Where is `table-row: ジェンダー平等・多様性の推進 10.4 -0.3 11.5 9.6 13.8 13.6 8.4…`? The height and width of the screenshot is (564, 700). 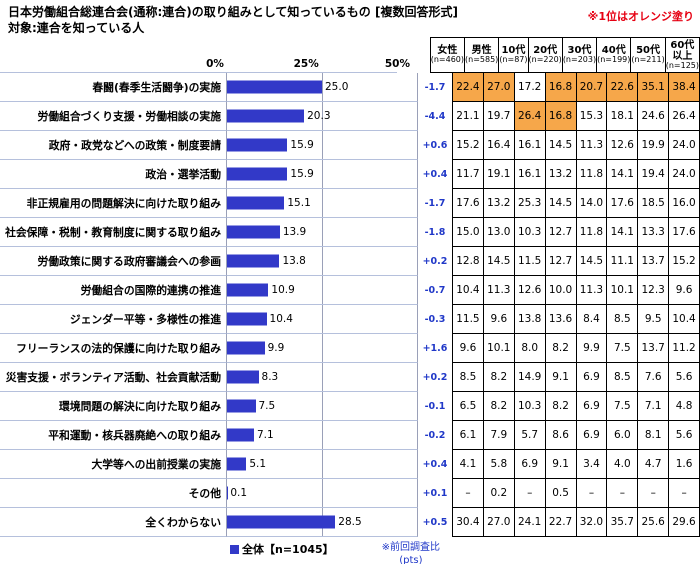
table-row: ジェンダー平等・多様性の推進 10.4 -0.3 11.5 9.6 13.8 13.6 8.4… is located at coordinates (350, 320).